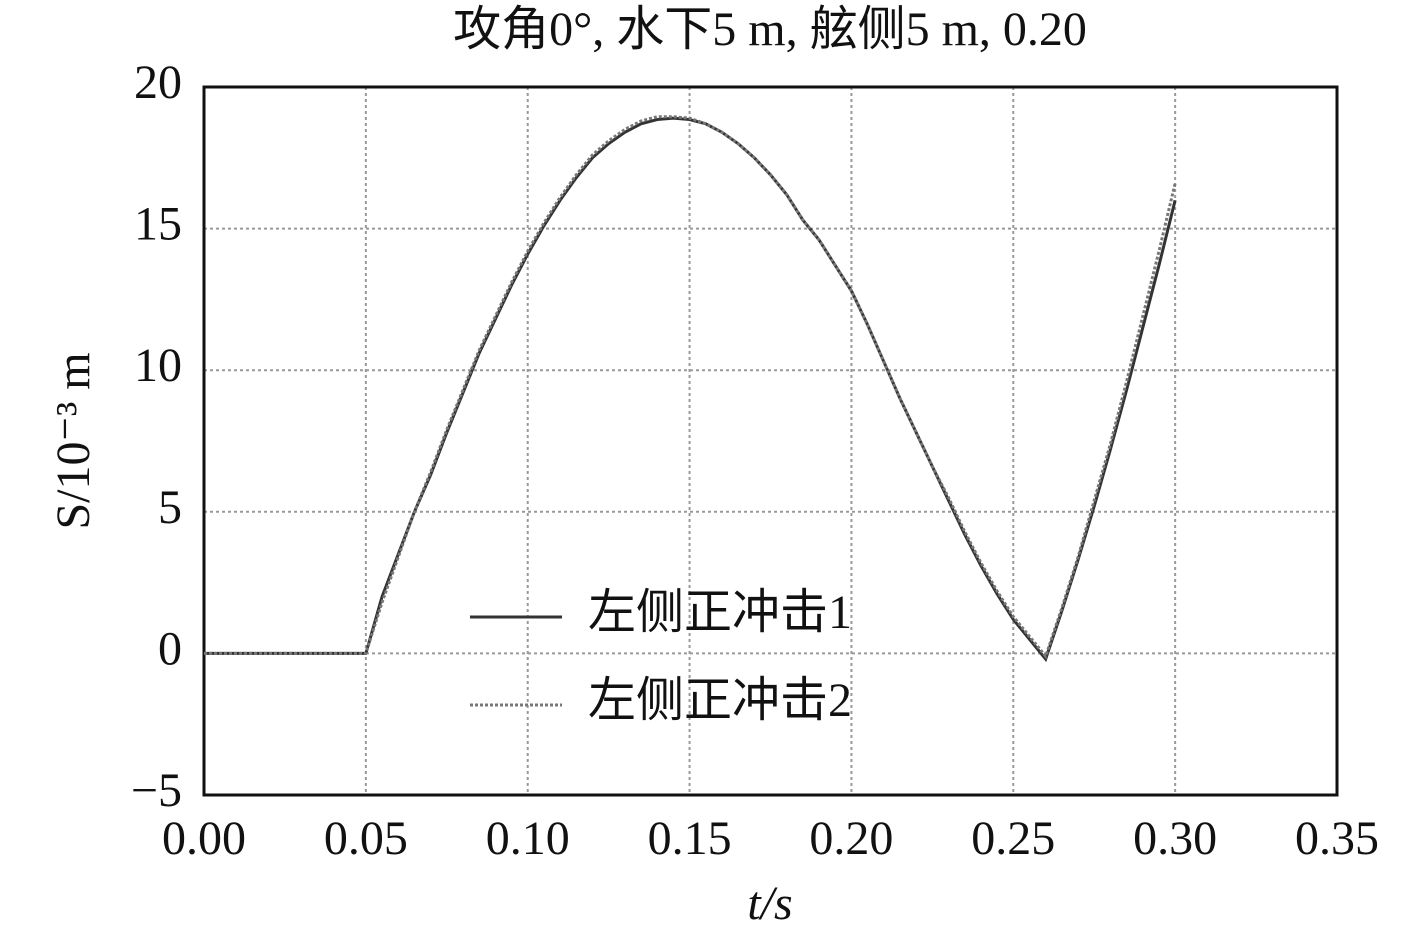 Image resolution: width=1417 pixels, height=945 pixels. Describe the element at coordinates (170, 648) in the screenshot. I see `y-tick-label: 0` at that location.